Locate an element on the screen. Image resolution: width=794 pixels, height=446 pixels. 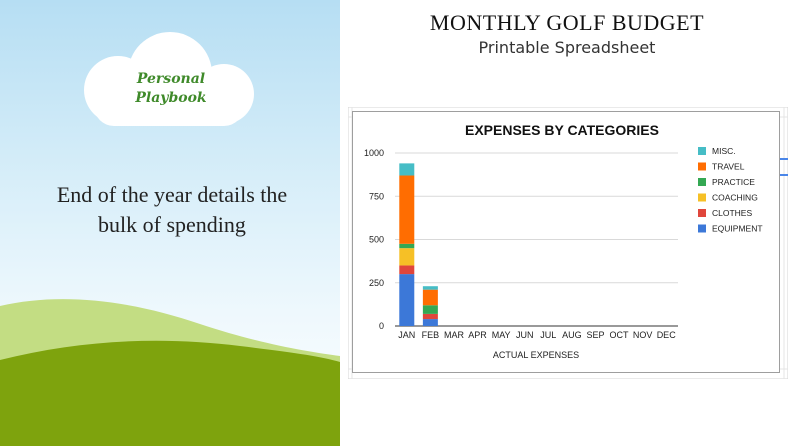
front-hill is located at coordinates (170, 393).